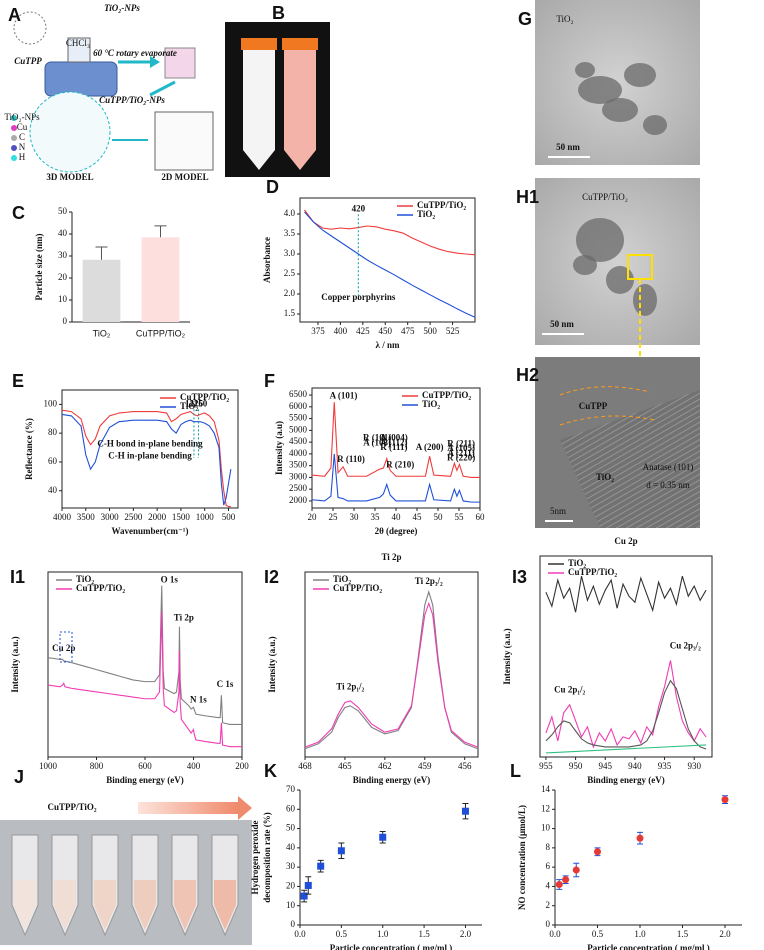 This screenshot has height=950, width=764. I want to click on panel-label: E, so click(18, 381).